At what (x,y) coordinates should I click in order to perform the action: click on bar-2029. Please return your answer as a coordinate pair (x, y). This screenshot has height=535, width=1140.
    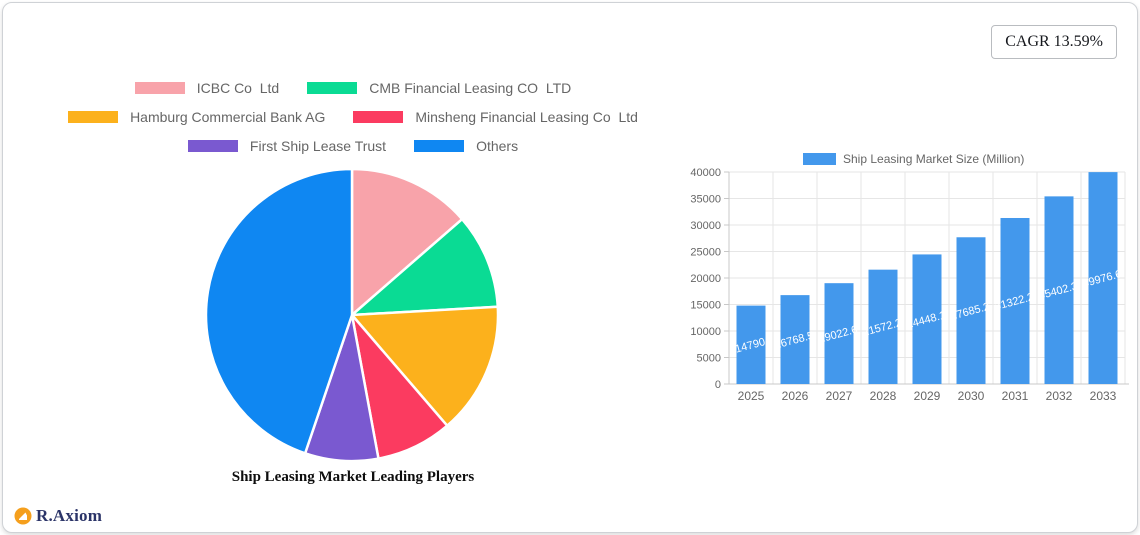
    Looking at the image, I should click on (927, 319).